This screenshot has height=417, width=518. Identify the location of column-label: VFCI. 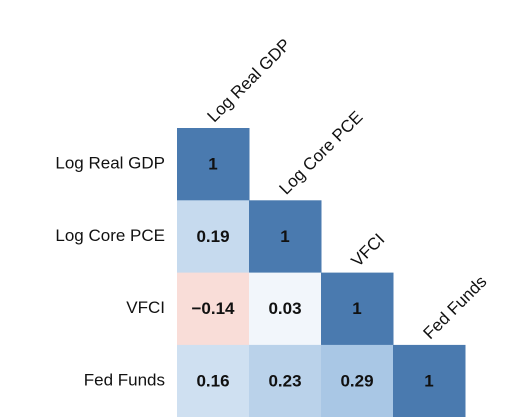
(368, 250).